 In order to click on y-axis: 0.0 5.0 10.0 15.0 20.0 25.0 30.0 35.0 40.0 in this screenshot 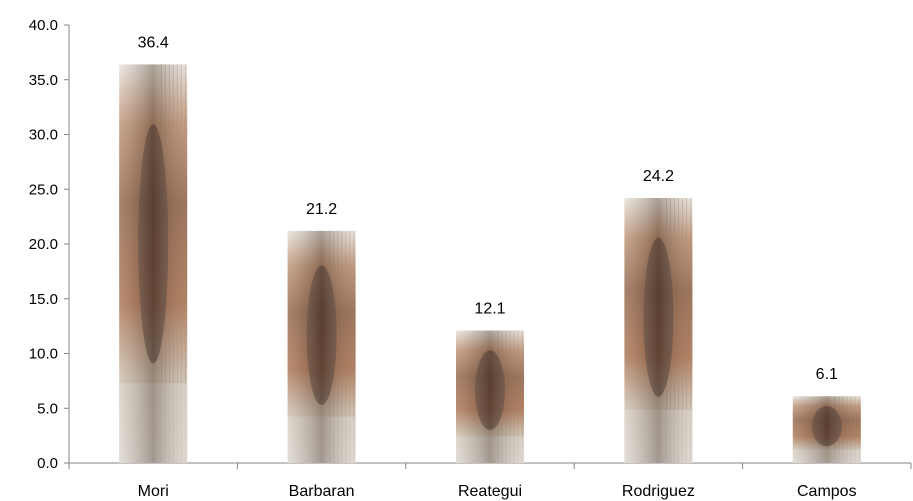, I will do `click(49, 244)`.